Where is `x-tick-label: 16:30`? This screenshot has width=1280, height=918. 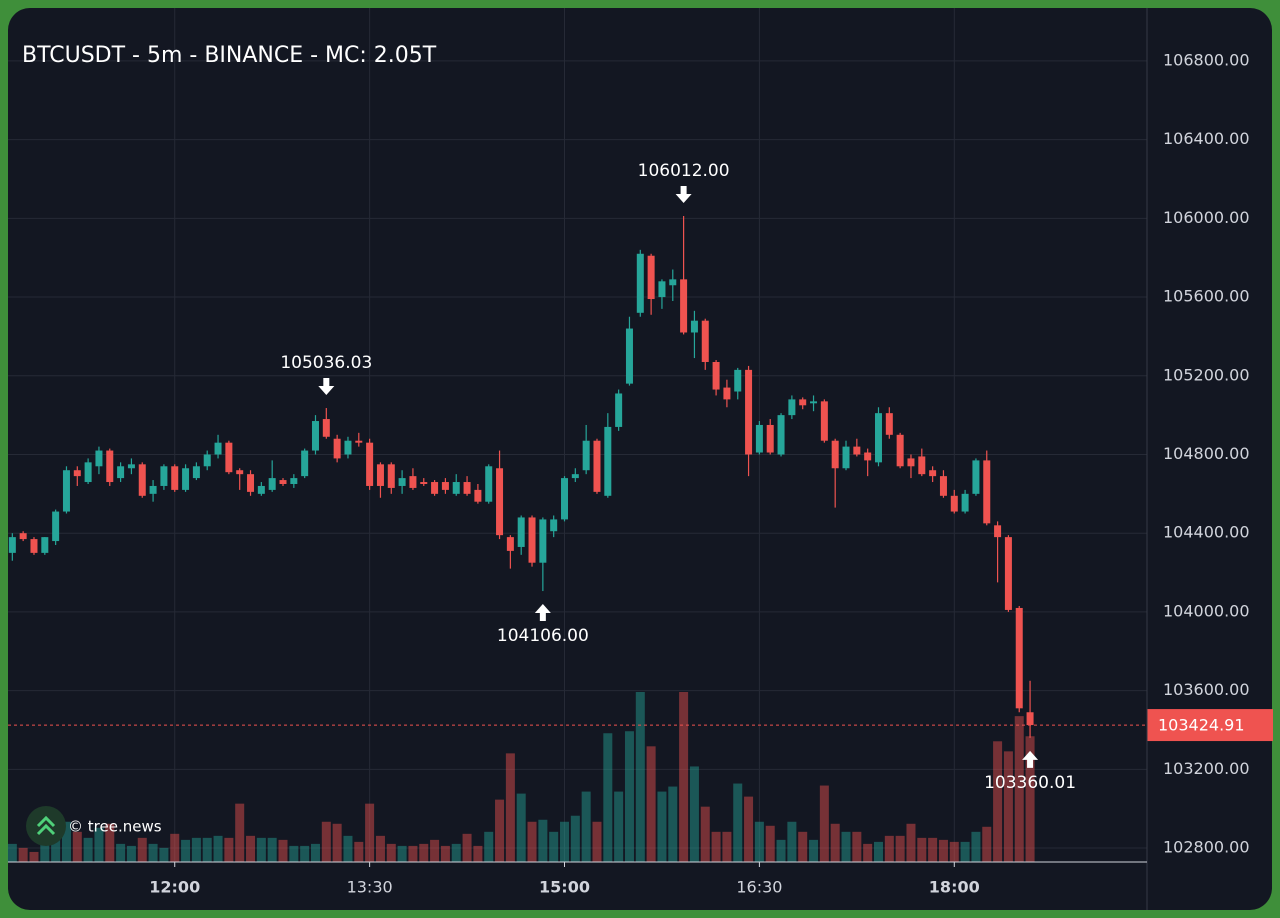 x-tick-label: 16:30 is located at coordinates (759, 887).